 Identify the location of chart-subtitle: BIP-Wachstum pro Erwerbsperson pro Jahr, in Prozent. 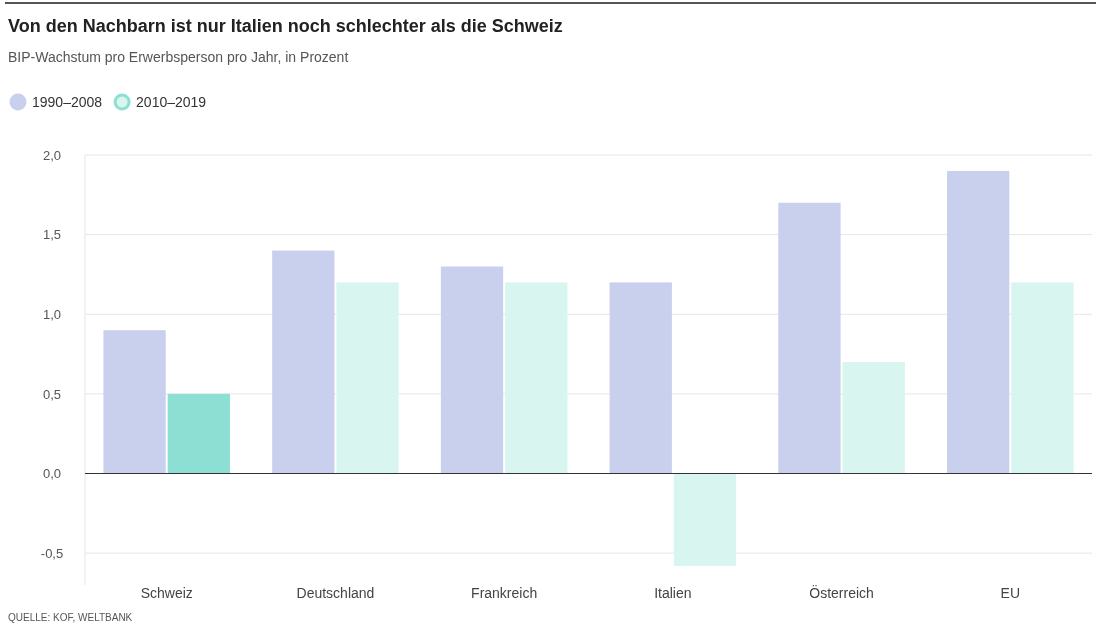
(178, 57).